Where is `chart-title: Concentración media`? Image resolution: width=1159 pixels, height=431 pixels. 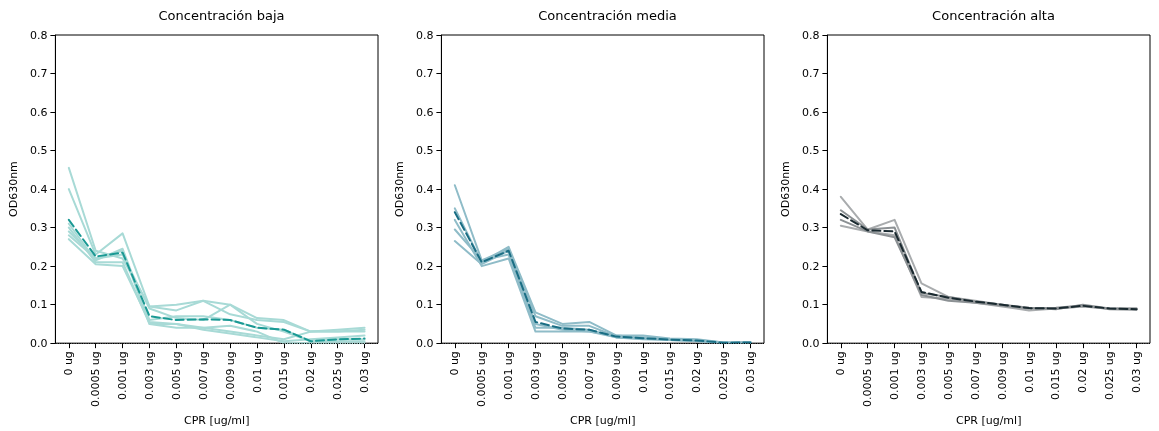
chart-title: Concentración media is located at coordinates (607, 15).